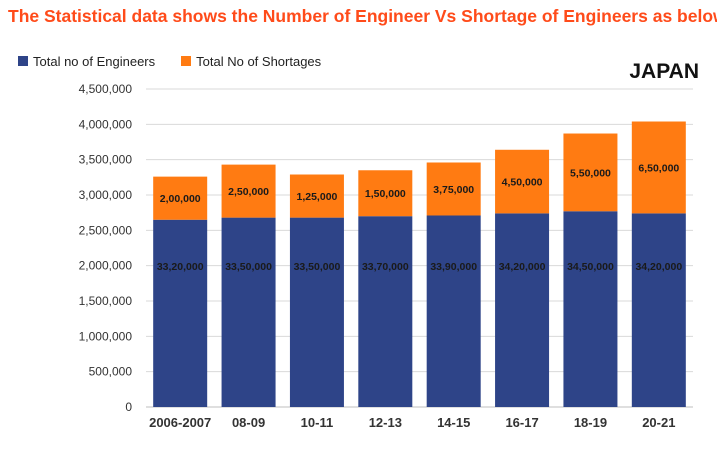  I want to click on x-tick-label: 2006-2007, so click(180, 422).